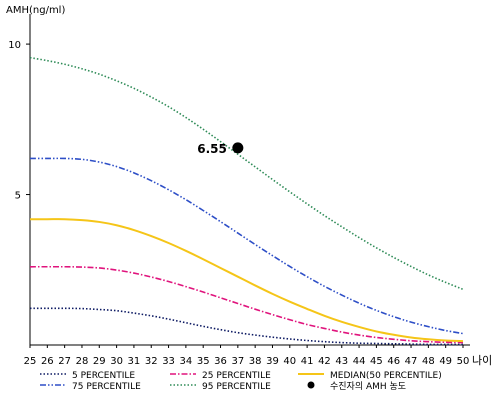 Image resolution: width=500 pixels, height=400 pixels. What do you see at coordinates (30, 361) in the screenshot?
I see `x-tick-label: 25` at bounding box center [30, 361].